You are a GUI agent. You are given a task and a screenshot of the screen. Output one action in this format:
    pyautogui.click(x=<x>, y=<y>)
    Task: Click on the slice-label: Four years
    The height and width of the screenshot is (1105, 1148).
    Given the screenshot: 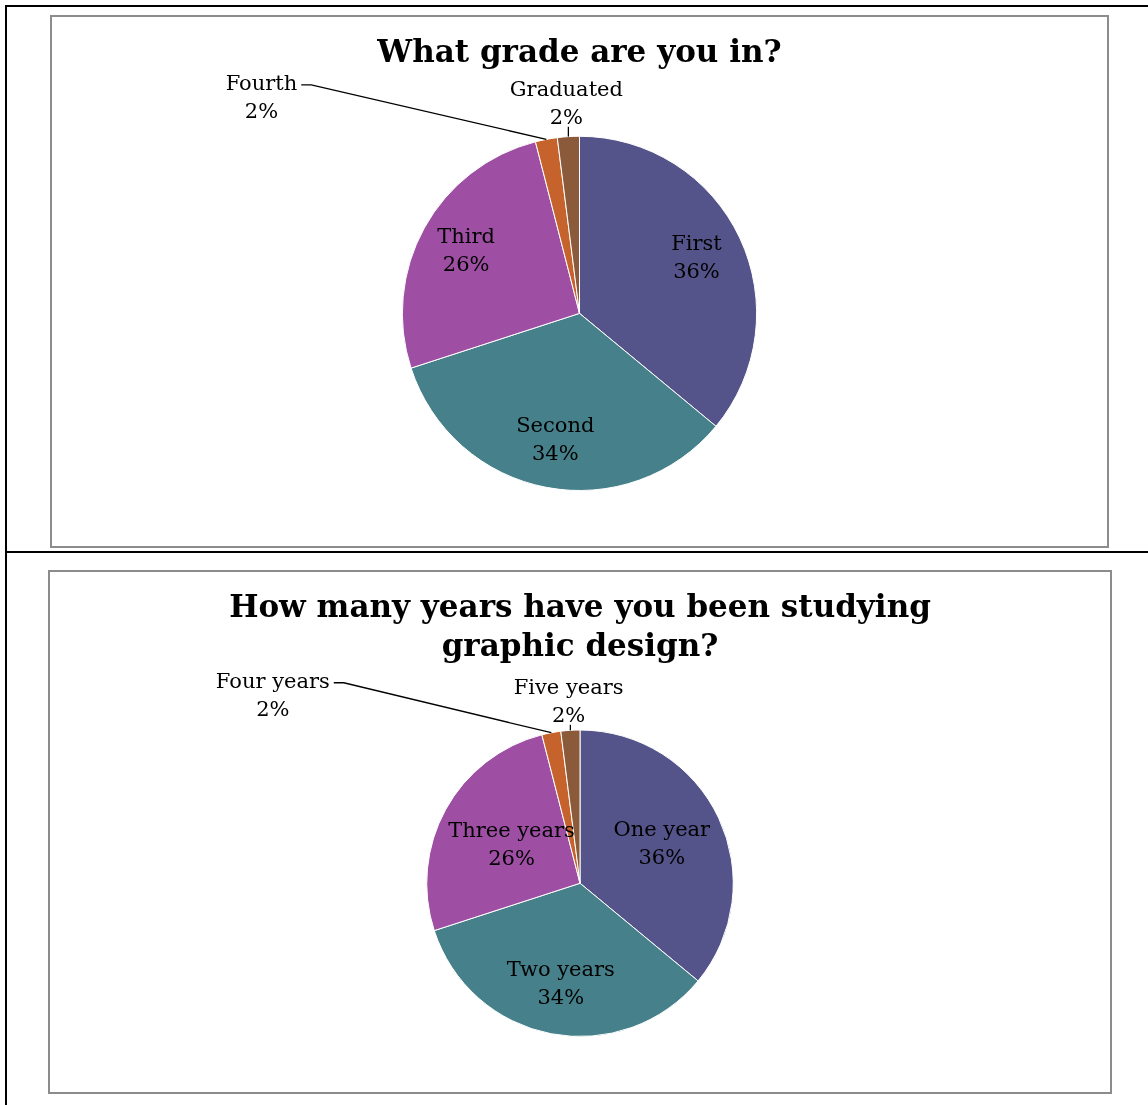 What is the action you would take?
    pyautogui.click(x=272, y=681)
    